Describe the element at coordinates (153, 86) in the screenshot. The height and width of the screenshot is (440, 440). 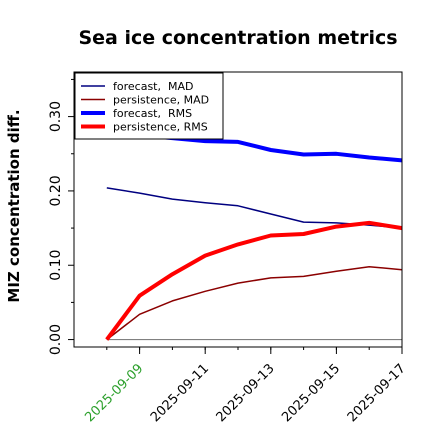
I see `legend-entry-1: forecast, MAD` at that location.